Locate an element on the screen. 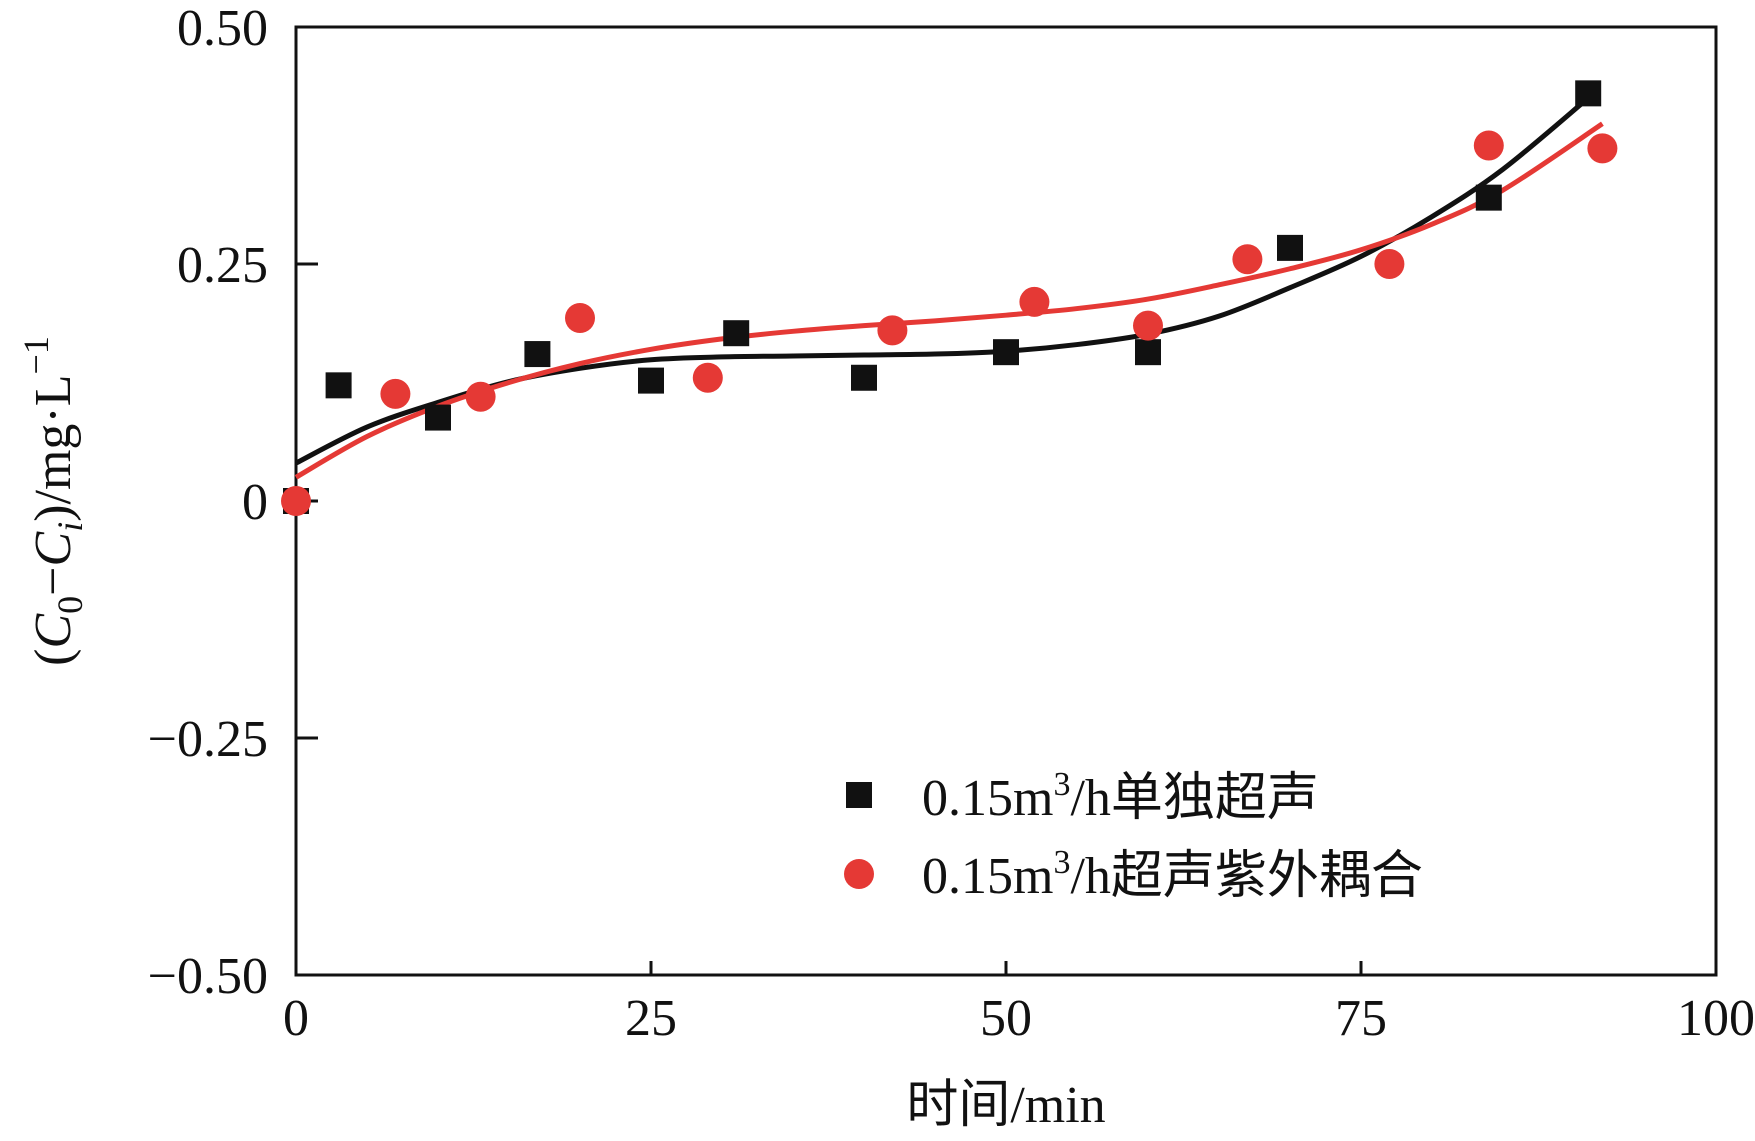 The image size is (1755, 1141). y-tick-label: 0.50 is located at coordinates (222, 28).